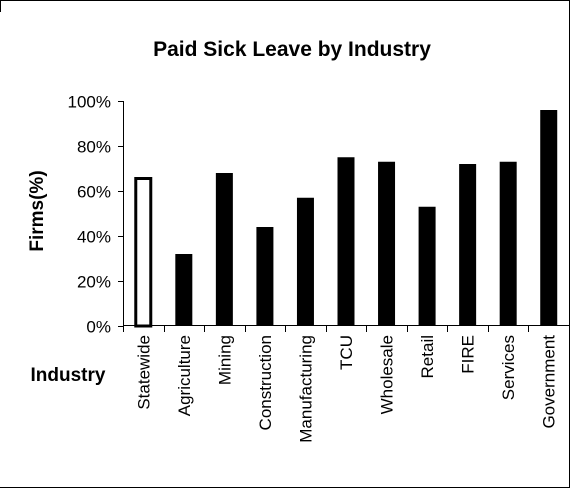 The height and width of the screenshot is (491, 573). What do you see at coordinates (549, 382) in the screenshot?
I see `x-tick-label: Government` at bounding box center [549, 382].